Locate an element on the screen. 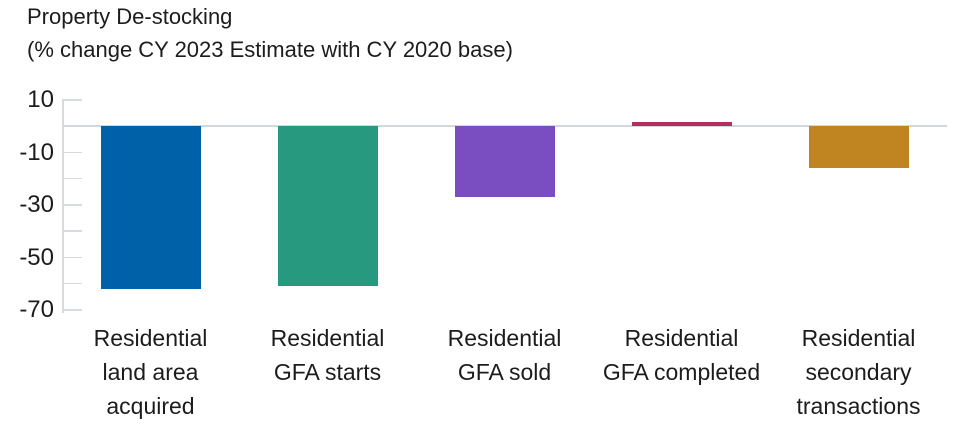 Image resolution: width=960 pixels, height=429 pixels. x-axis-label-residential-gfa-starts: Residential GFA starts is located at coordinates (327, 355).